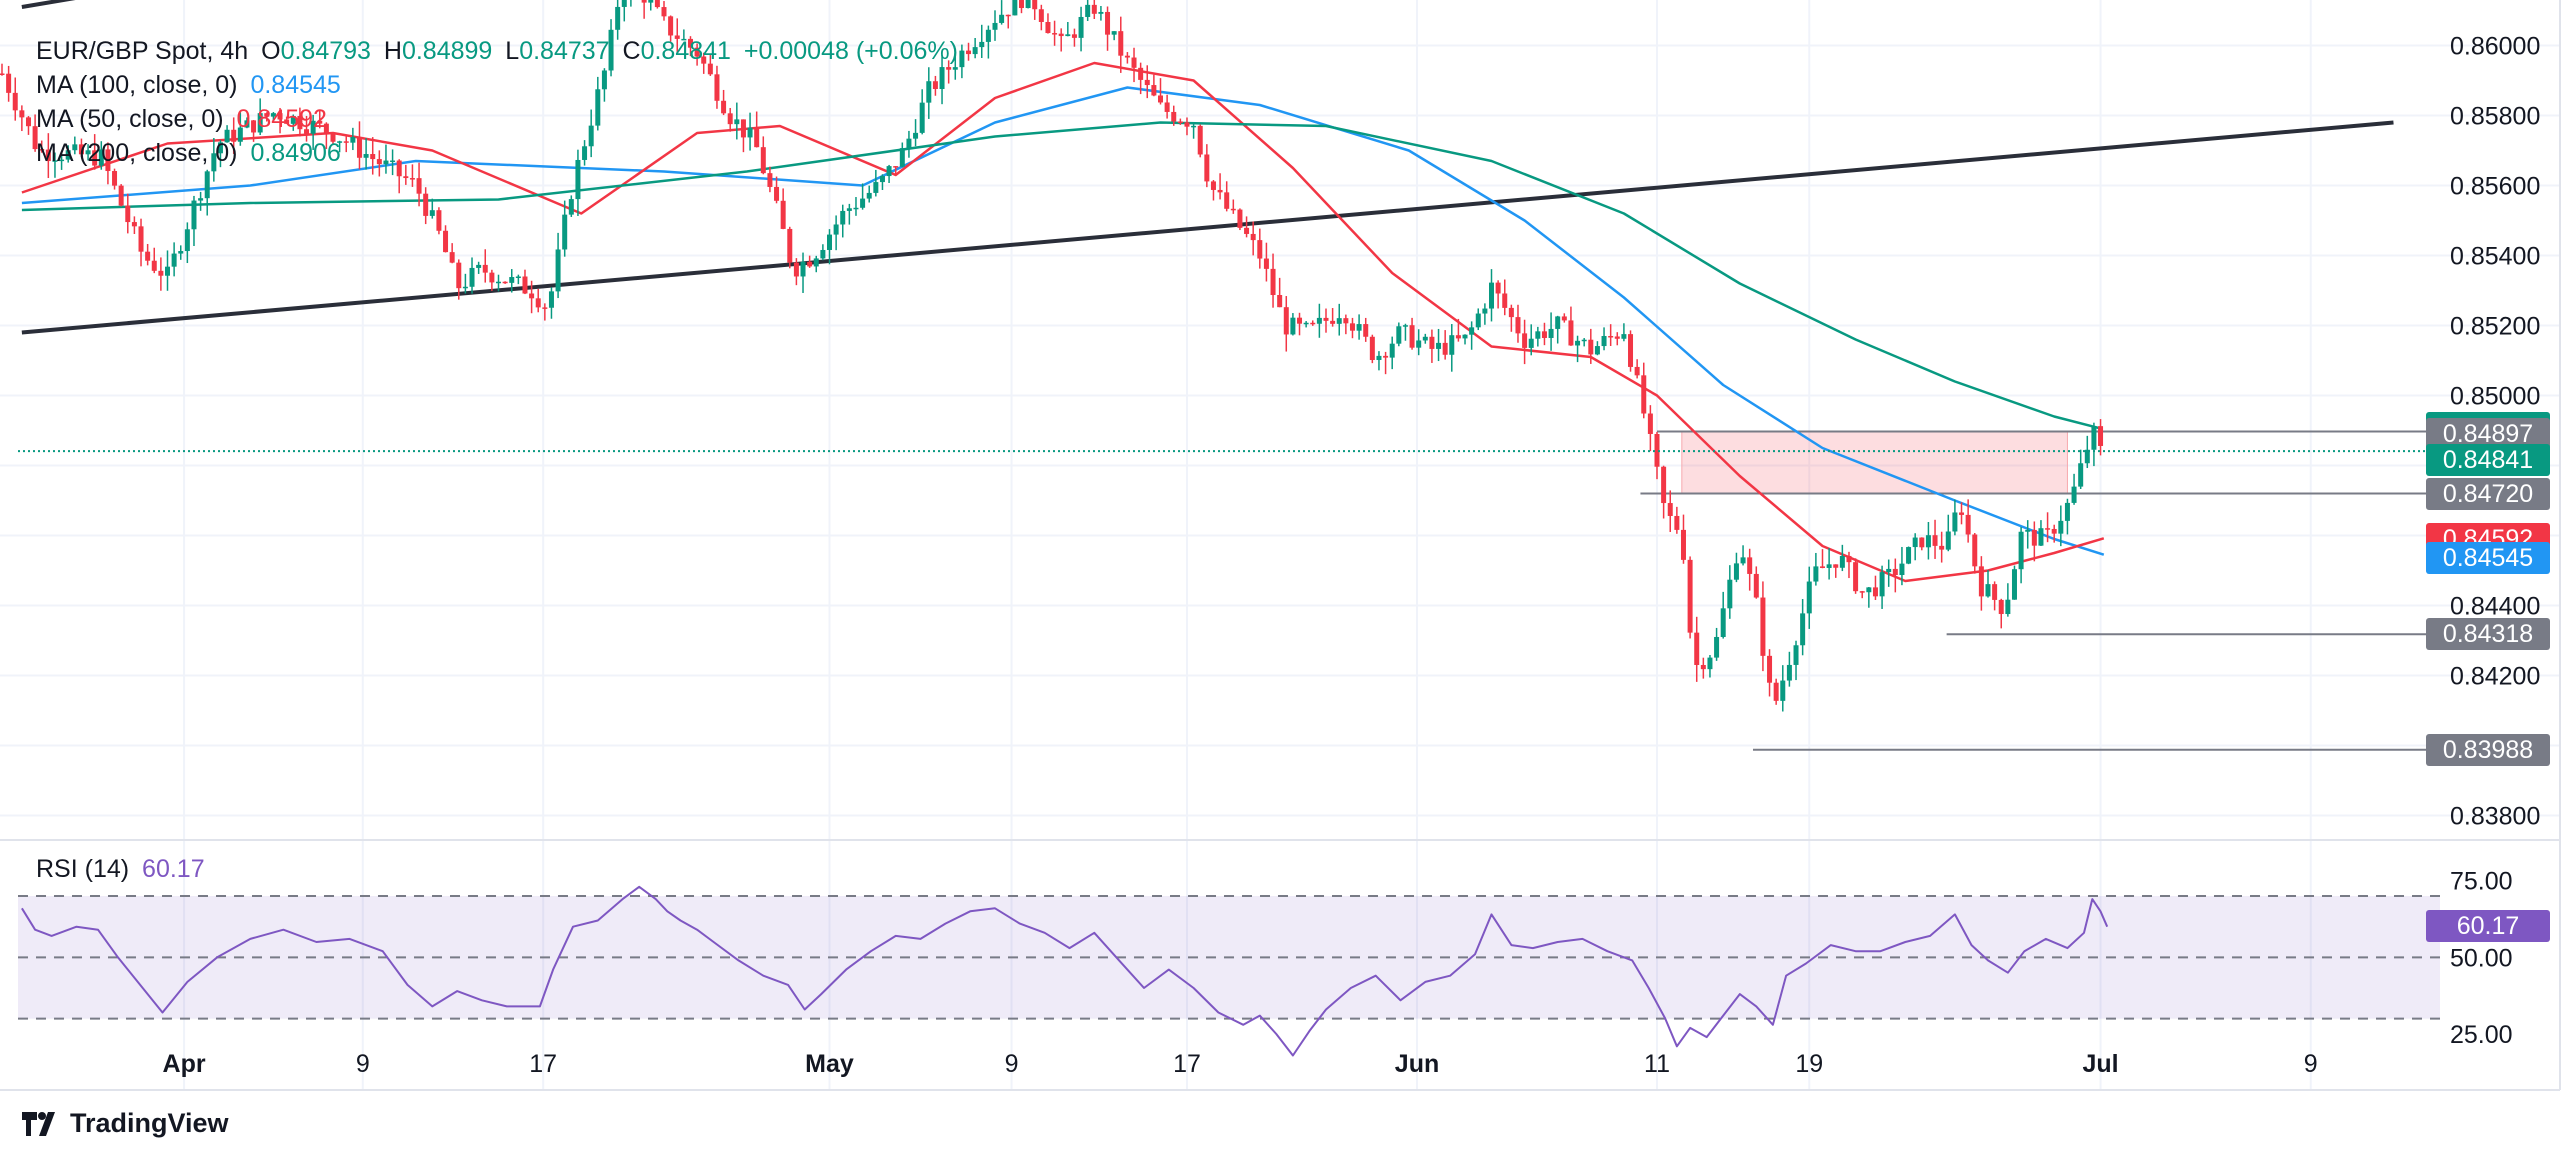 This screenshot has height=1160, width=2576. Describe the element at coordinates (2495, 47) in the screenshot. I see `price-tick-label: 0.86000` at that location.